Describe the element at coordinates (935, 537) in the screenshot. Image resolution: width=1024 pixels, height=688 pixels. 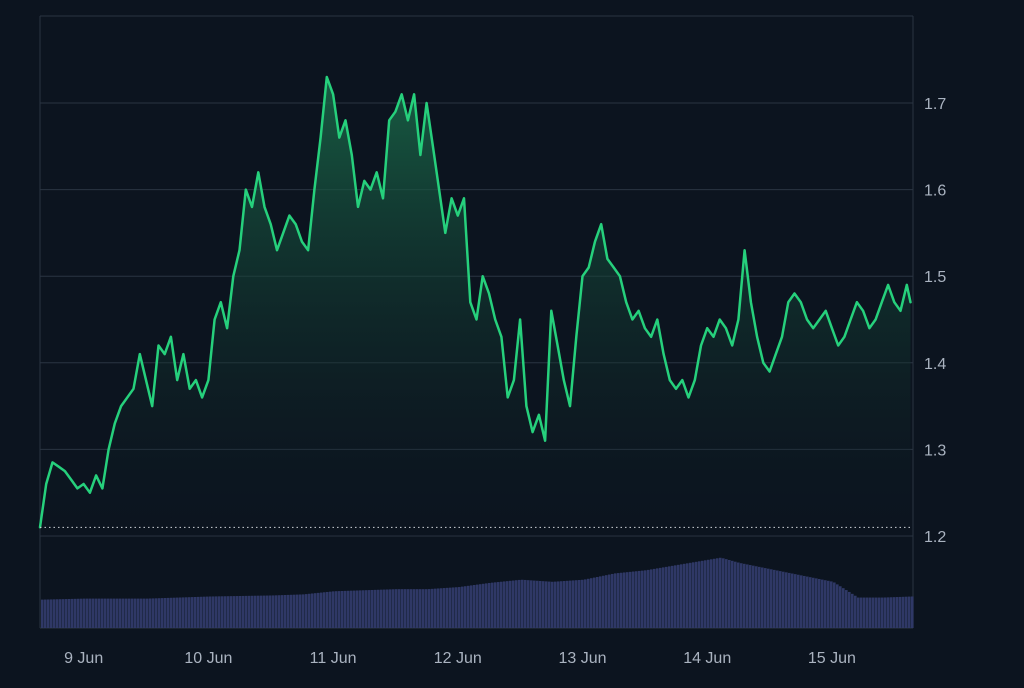
I see `y-tick-label: 1.2` at that location.